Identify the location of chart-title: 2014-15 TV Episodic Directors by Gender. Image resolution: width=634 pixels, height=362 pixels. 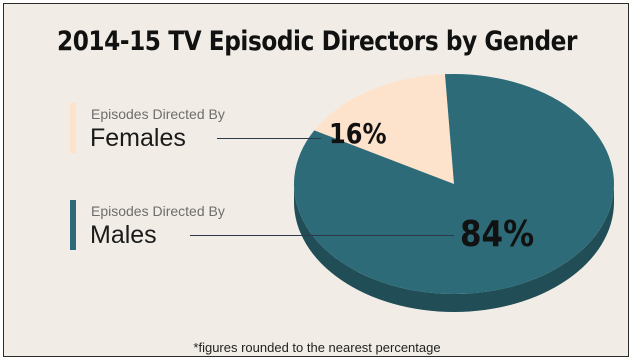
(317, 41).